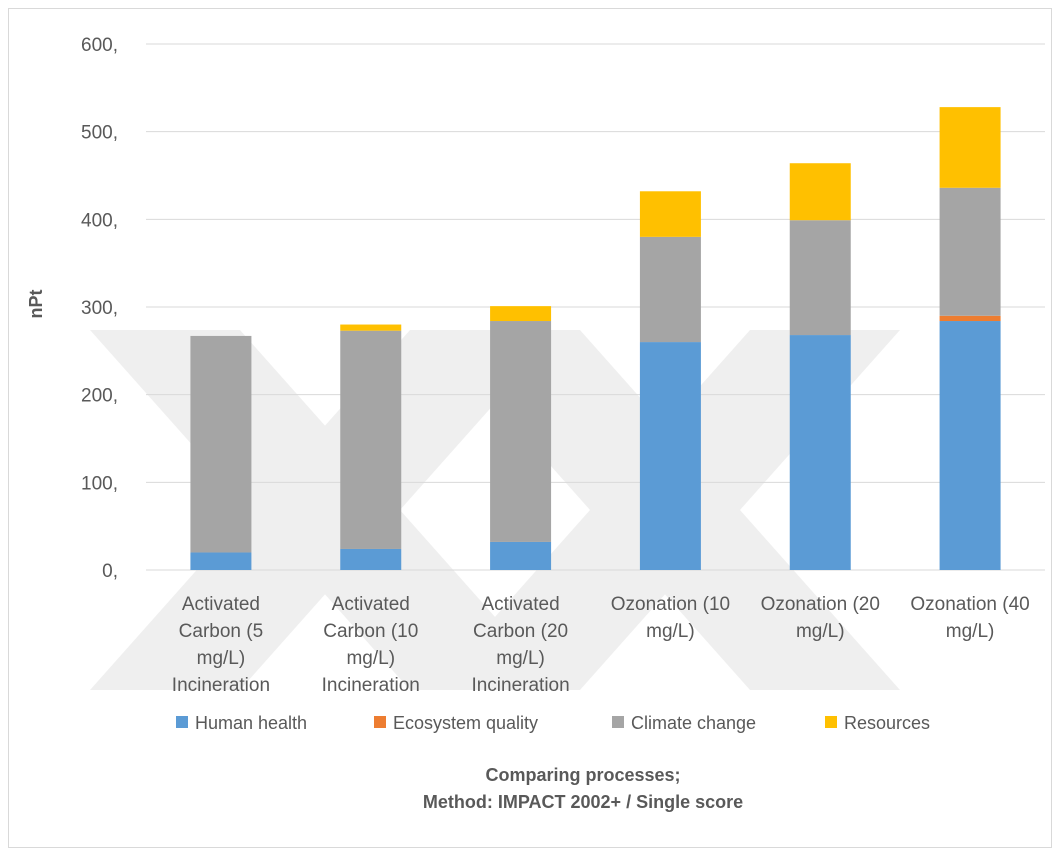  I want to click on y-tick-label: 300,, so click(99, 308).